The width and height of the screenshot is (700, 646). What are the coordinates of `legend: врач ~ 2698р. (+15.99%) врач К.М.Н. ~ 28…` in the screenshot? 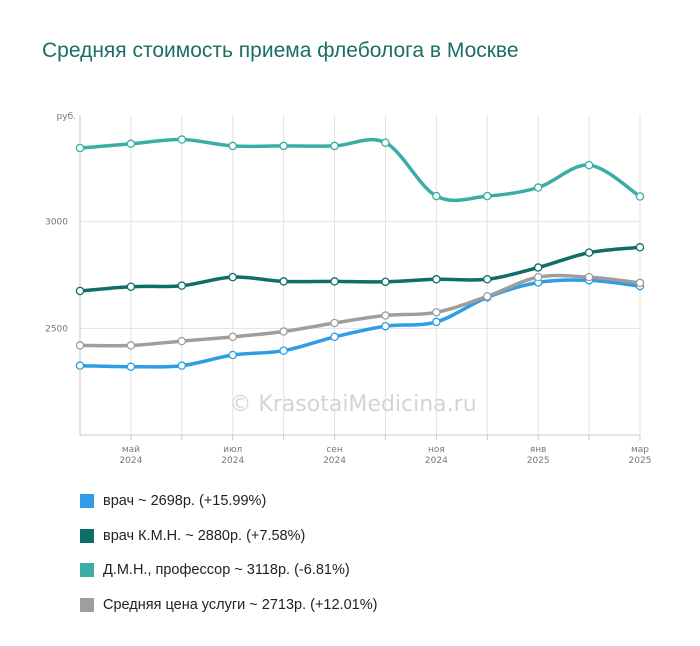 It's located at (228, 553).